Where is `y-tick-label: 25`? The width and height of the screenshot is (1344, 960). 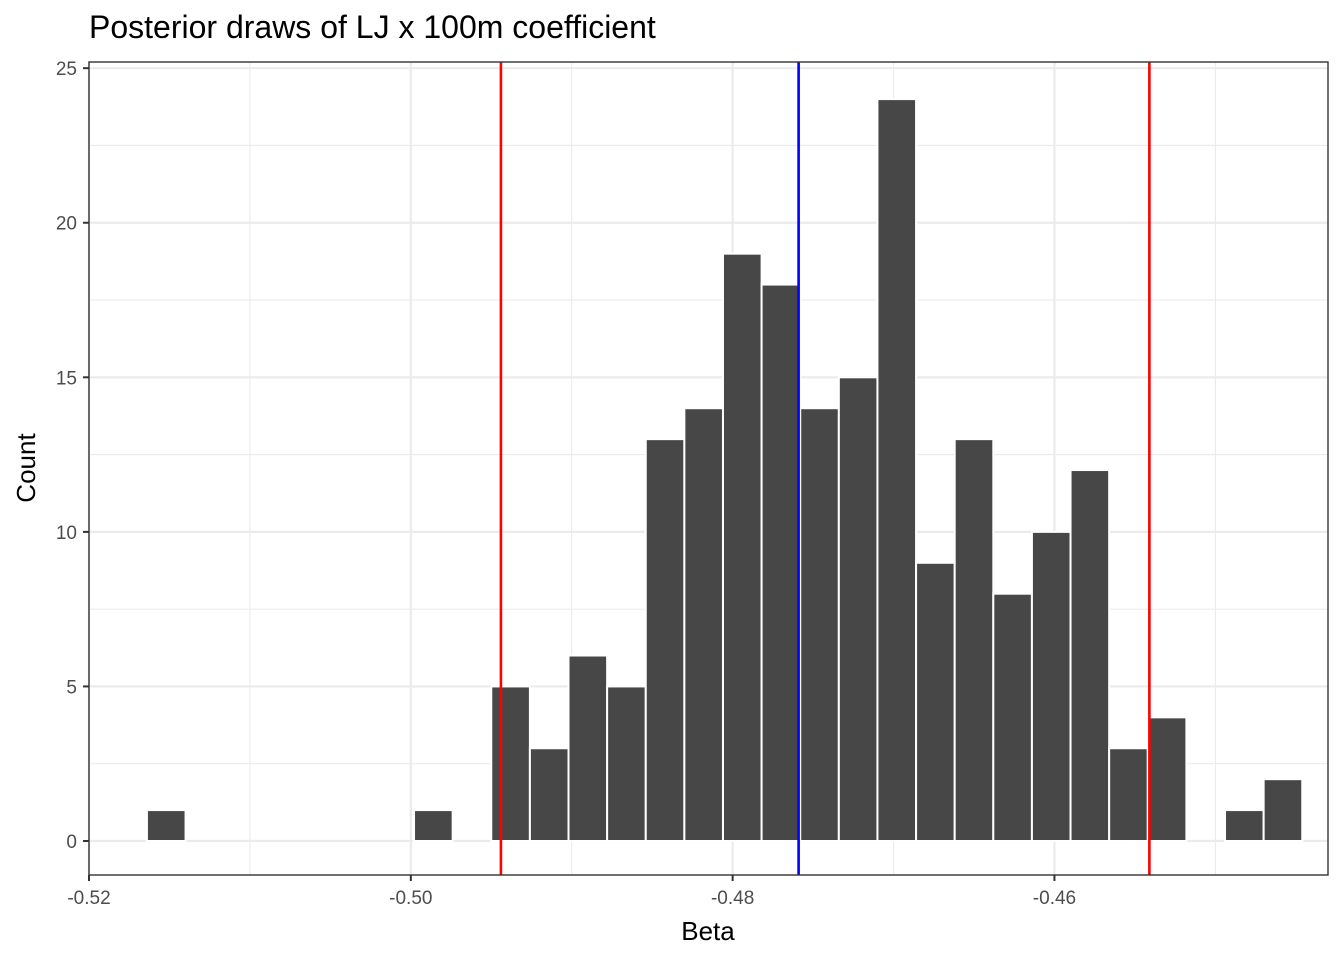 y-tick-label: 25 is located at coordinates (66, 69).